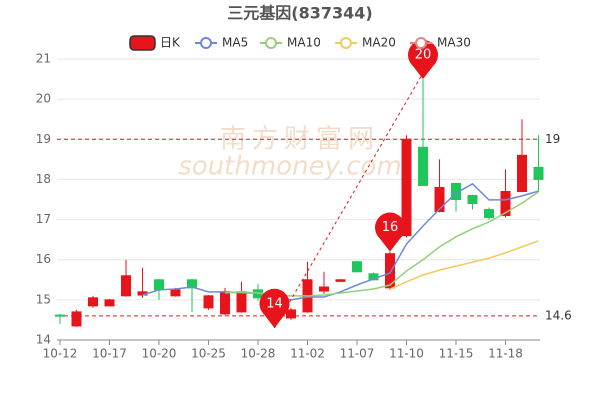 This screenshot has height=404, width=600. Describe the element at coordinates (390, 227) in the screenshot. I see `pin-label: 16` at that location.